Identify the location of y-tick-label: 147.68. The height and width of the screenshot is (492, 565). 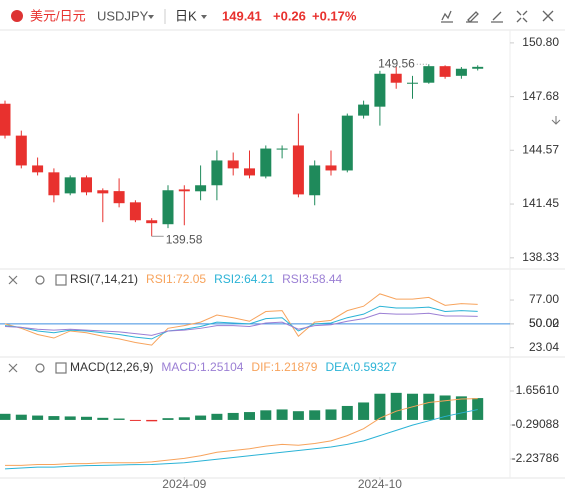
(540, 96).